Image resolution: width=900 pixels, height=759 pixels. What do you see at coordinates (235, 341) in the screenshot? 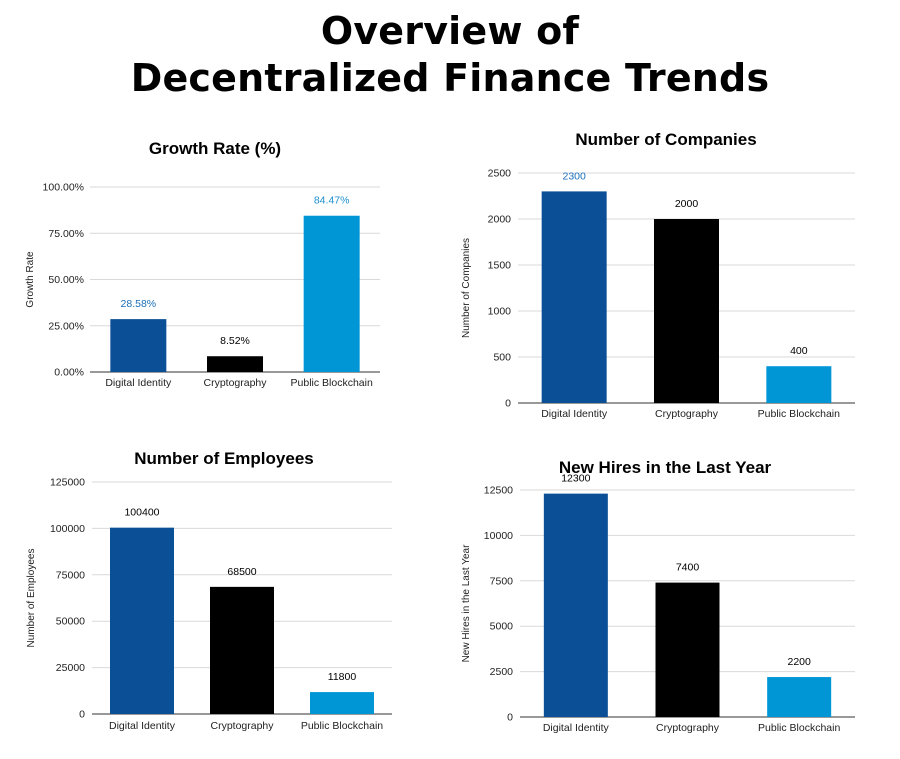
I see `growth-data-label: 8.52%` at bounding box center [235, 341].